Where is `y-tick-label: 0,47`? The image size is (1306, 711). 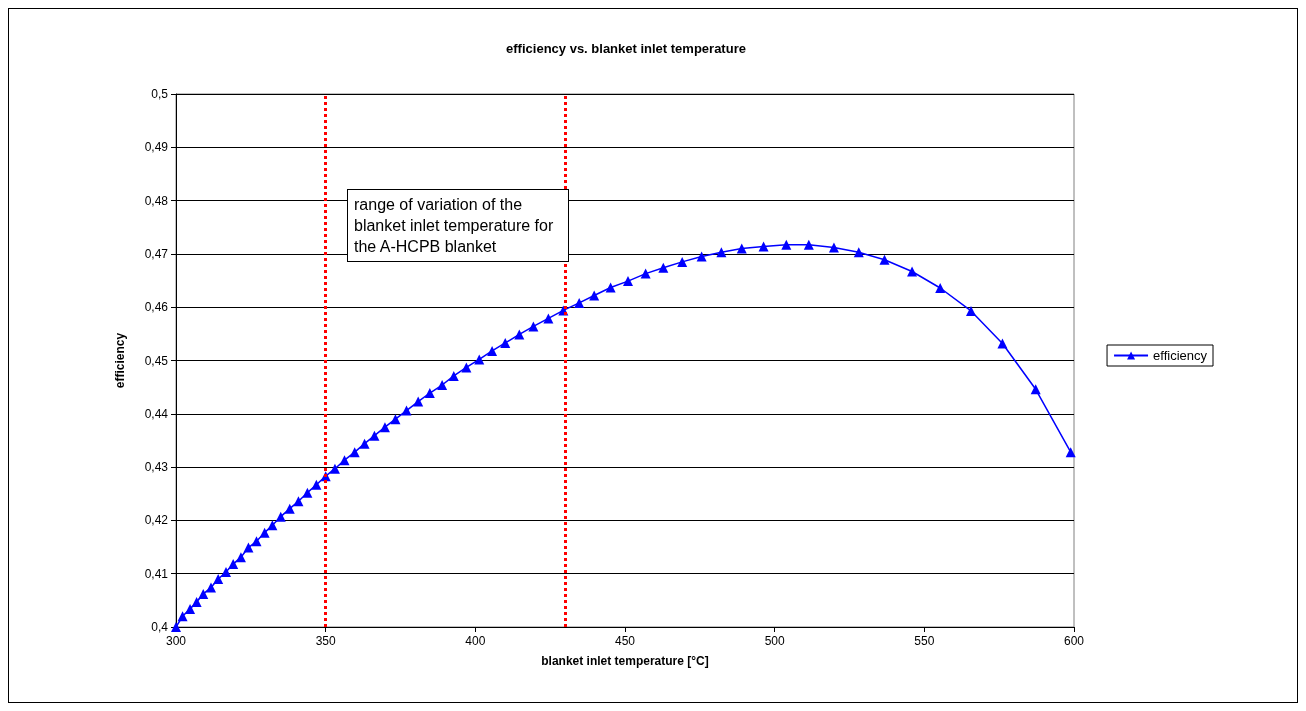
y-tick-label: 0,47 is located at coordinates (156, 253).